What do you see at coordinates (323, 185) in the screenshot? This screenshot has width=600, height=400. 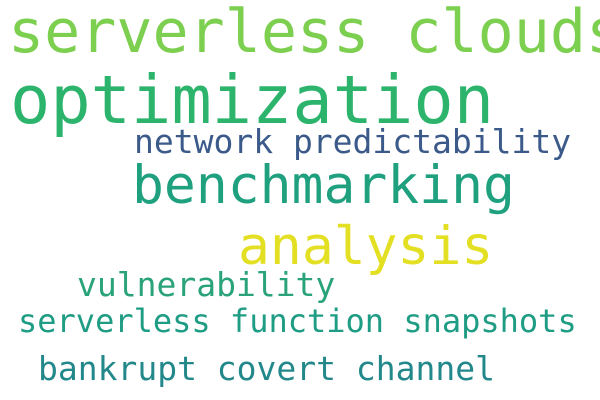 I see `word-benchmarking: benchmarking` at bounding box center [323, 185].